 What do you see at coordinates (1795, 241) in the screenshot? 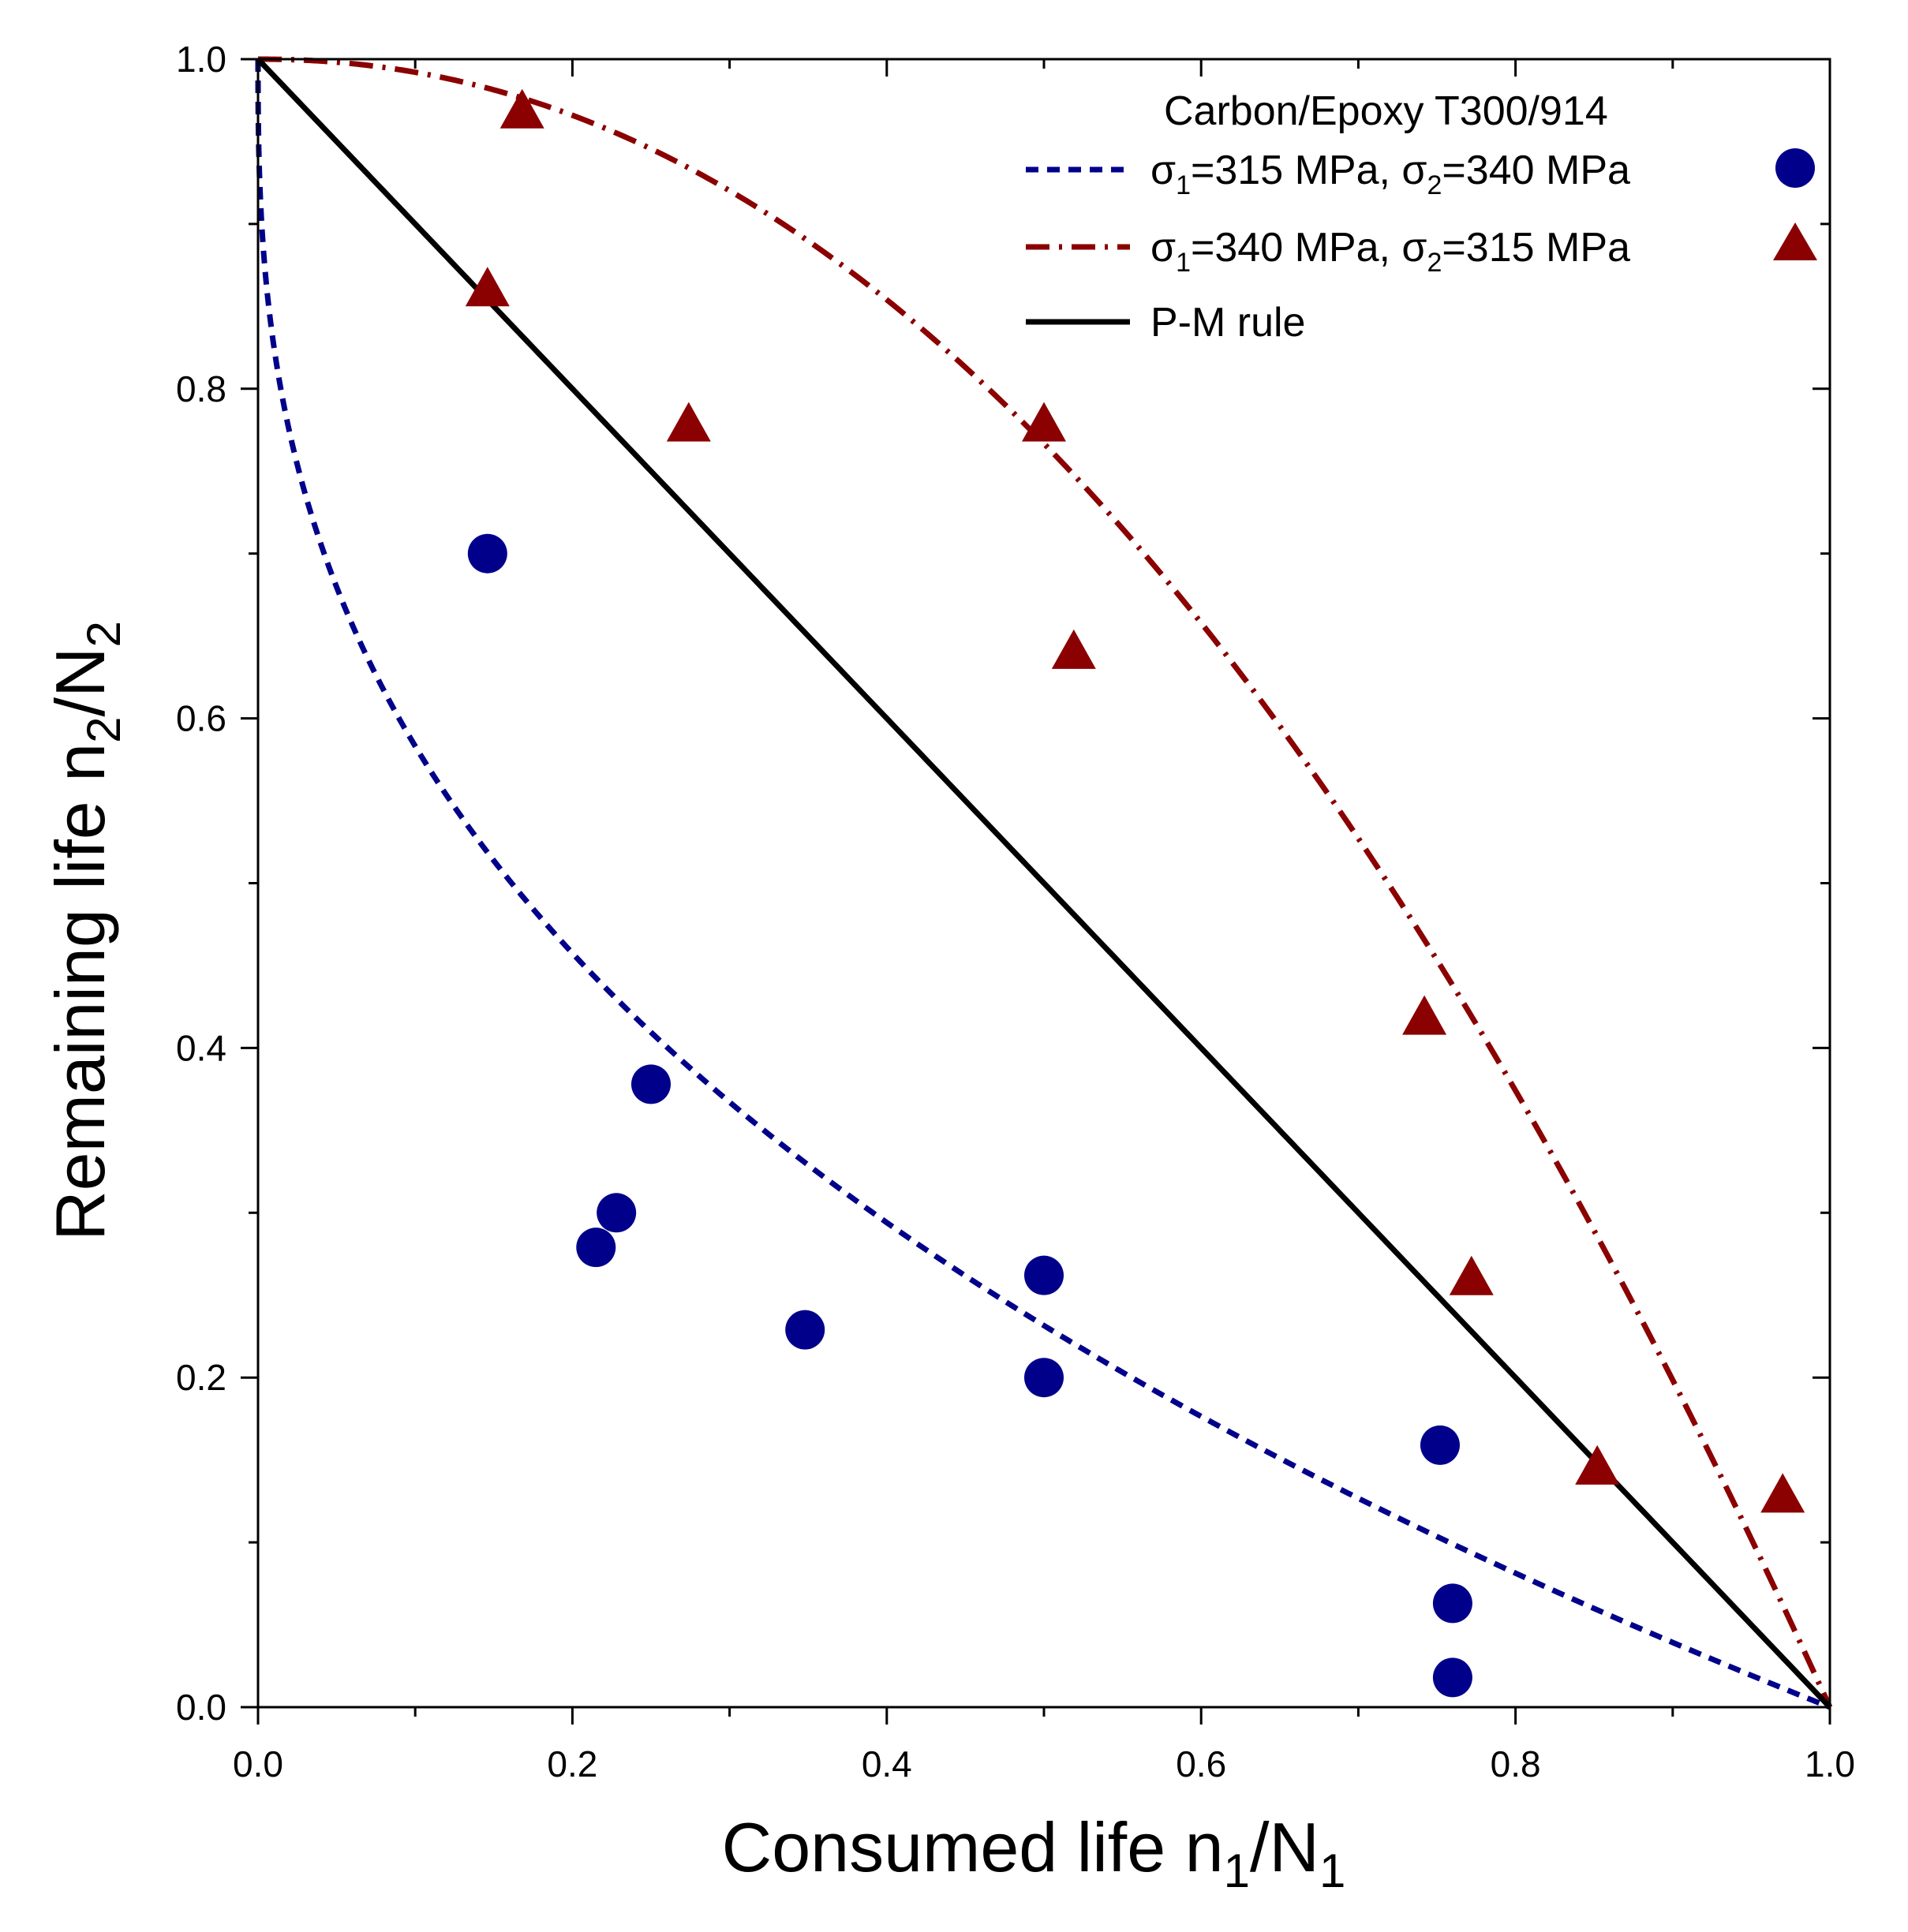
I see `legend-red-marker` at bounding box center [1795, 241].